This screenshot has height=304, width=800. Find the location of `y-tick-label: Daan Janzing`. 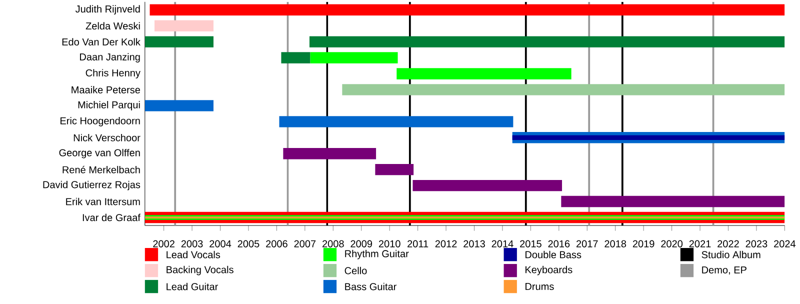

y-tick-label: Daan Janzing is located at coordinates (110, 57).